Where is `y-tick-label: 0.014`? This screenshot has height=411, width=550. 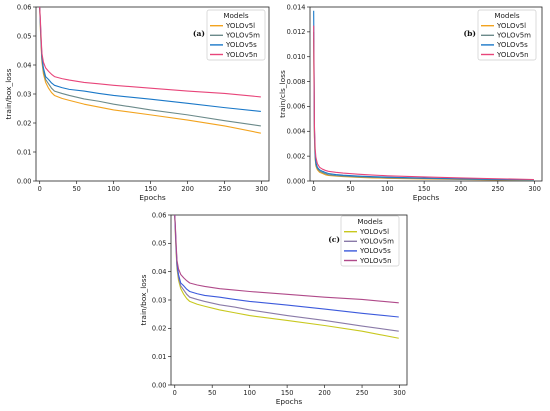
y-tick-label: 0.014 is located at coordinates (296, 7).